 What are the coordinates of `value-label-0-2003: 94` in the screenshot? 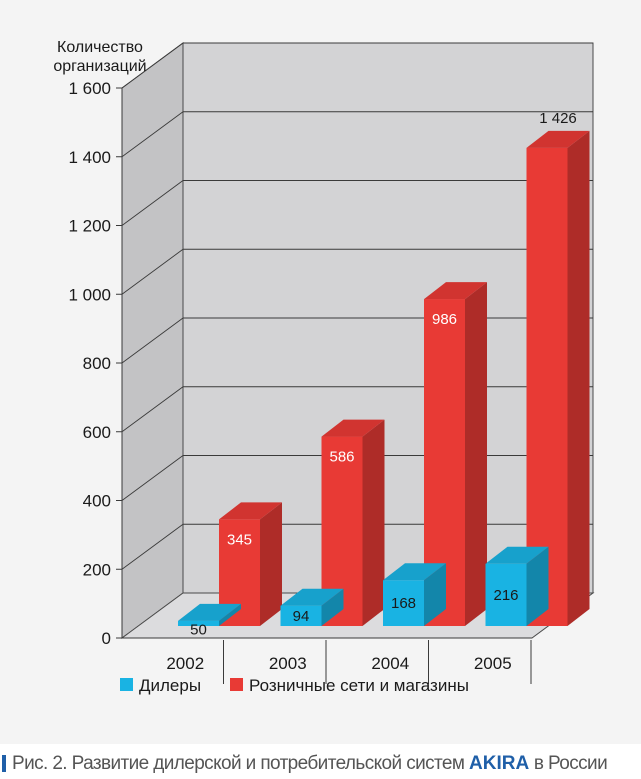 It's located at (301, 616).